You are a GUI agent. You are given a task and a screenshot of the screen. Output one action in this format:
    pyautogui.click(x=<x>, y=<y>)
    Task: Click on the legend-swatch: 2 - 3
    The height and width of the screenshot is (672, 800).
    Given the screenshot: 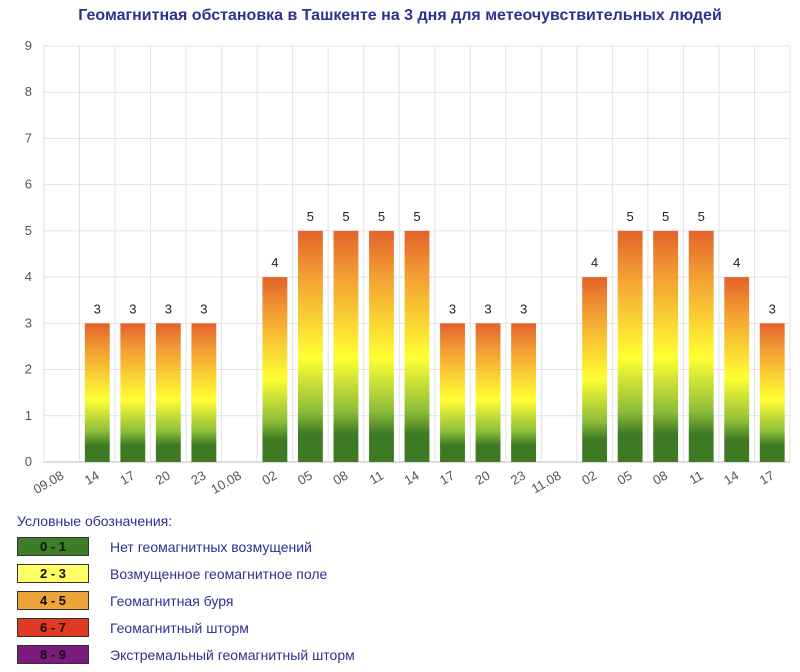 What is the action you would take?
    pyautogui.click(x=53, y=573)
    